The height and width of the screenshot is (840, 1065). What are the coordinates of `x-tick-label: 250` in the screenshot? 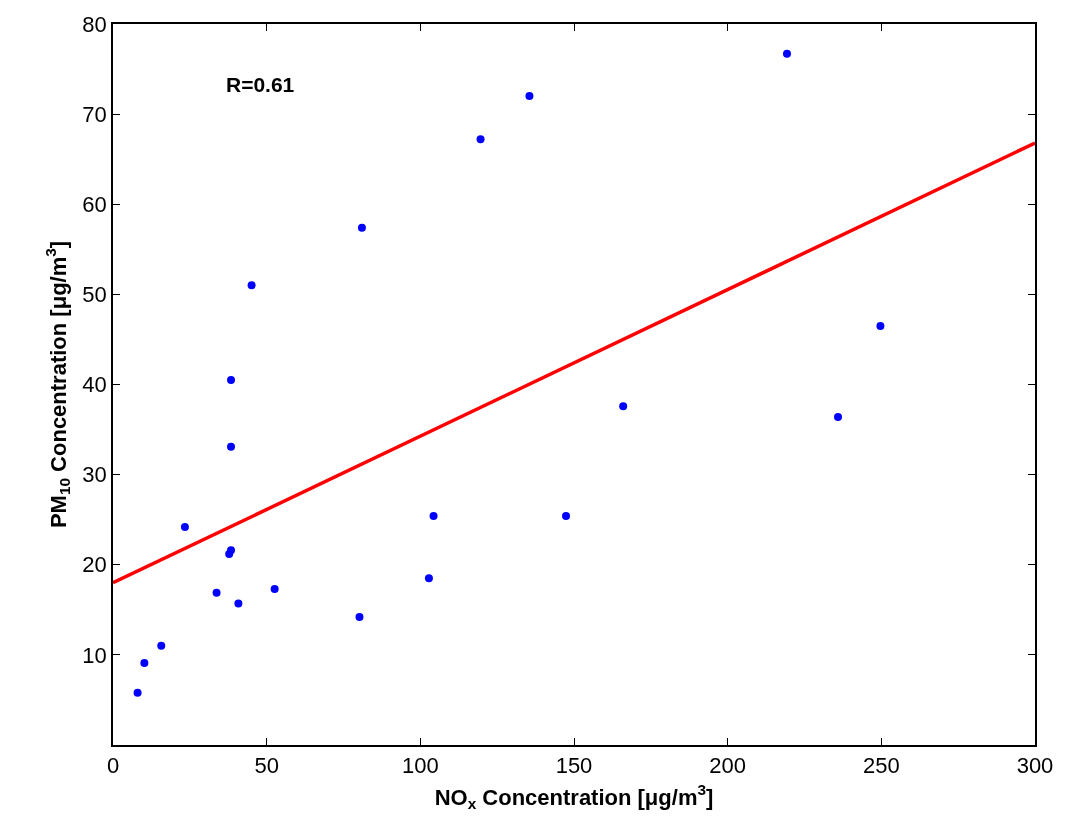 It's located at (881, 766).